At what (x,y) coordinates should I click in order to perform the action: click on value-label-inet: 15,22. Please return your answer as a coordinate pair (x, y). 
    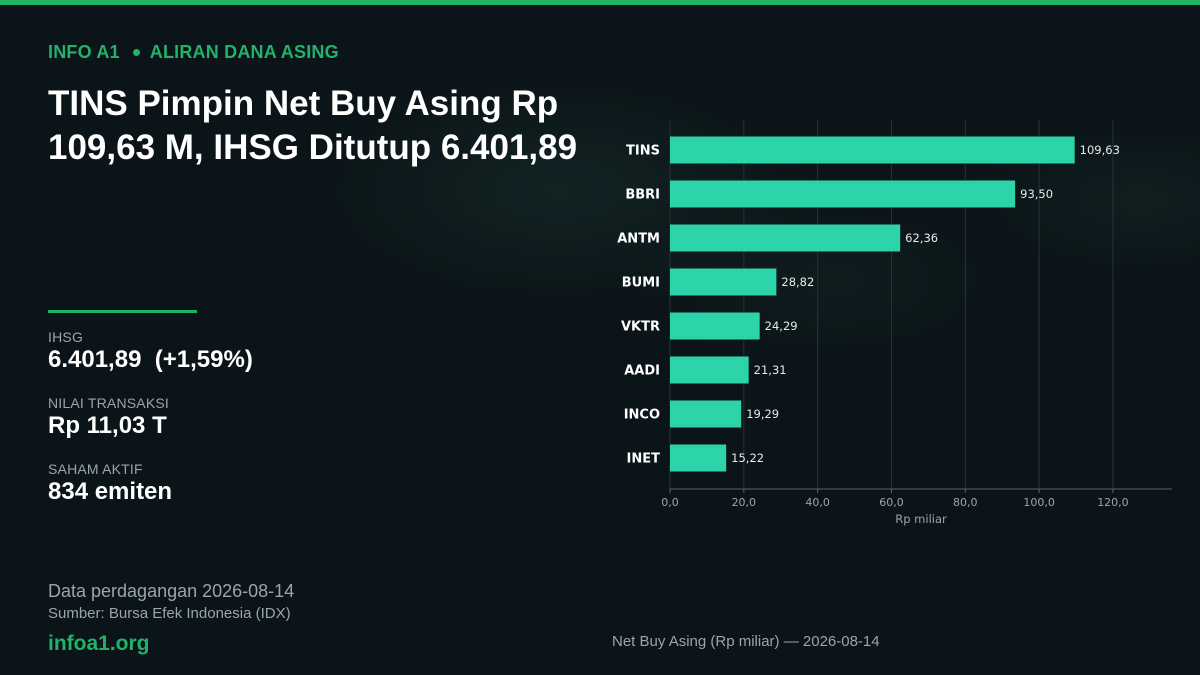
    Looking at the image, I should click on (747, 458).